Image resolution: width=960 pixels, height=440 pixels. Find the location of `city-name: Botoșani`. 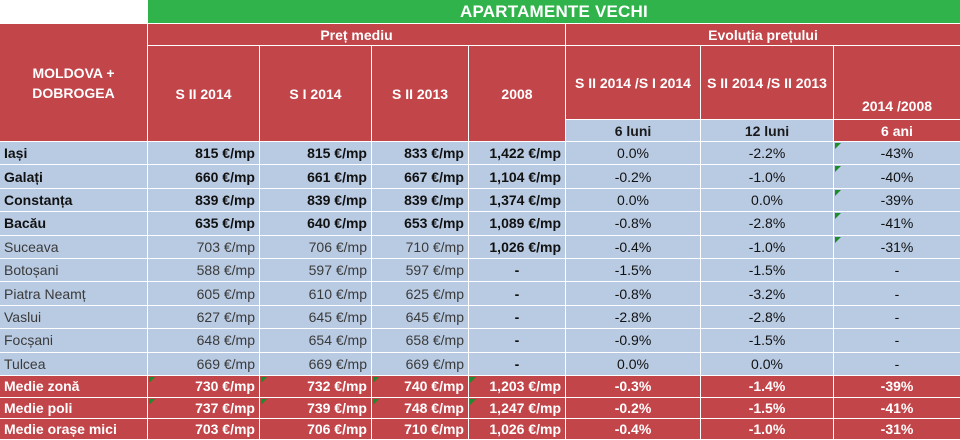

city-name: Botoșani is located at coordinates (74, 270).